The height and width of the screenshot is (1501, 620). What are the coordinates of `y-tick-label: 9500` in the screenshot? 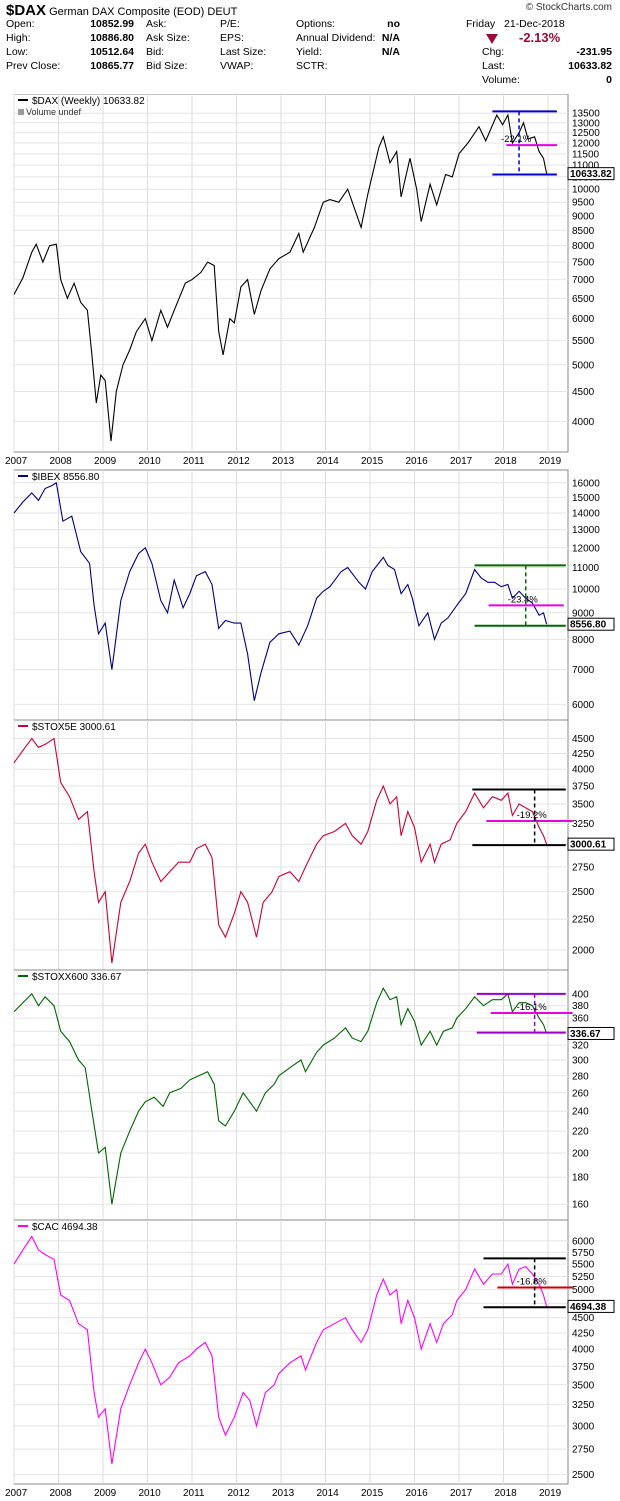 It's located at (583, 203).